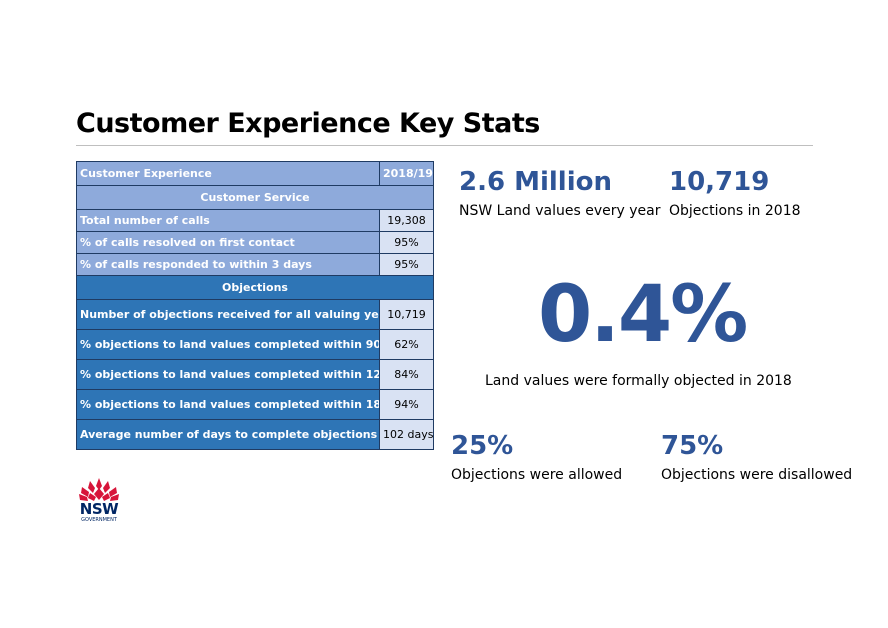 The height and width of the screenshot is (628, 888). Describe the element at coordinates (444, 145) in the screenshot. I see `title-divider` at that location.